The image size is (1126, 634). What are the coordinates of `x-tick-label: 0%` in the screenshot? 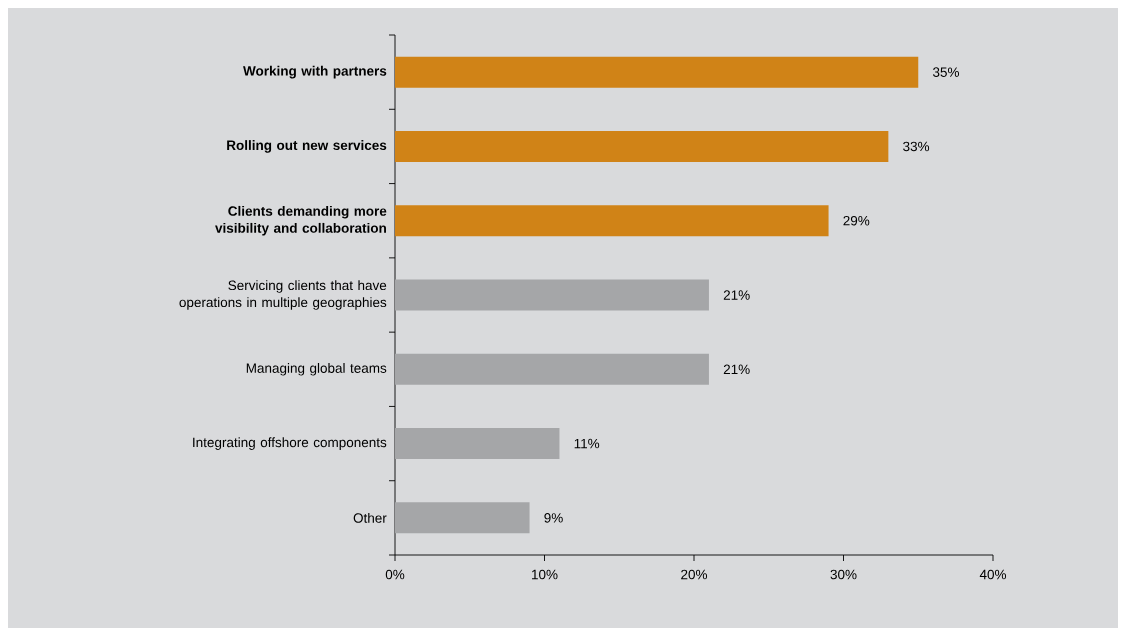 It's located at (395, 574).